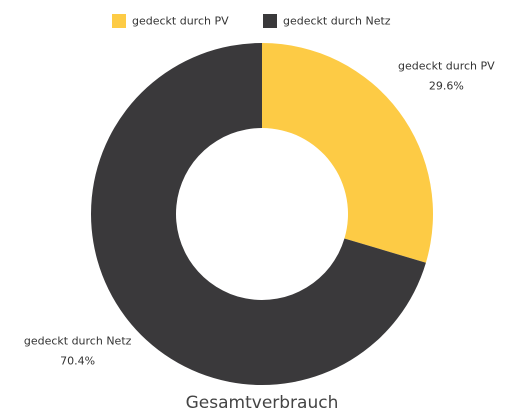 The width and height of the screenshot is (505, 414). What do you see at coordinates (262, 403) in the screenshot?
I see `chart-title: Gesamtverbrauch` at bounding box center [262, 403].